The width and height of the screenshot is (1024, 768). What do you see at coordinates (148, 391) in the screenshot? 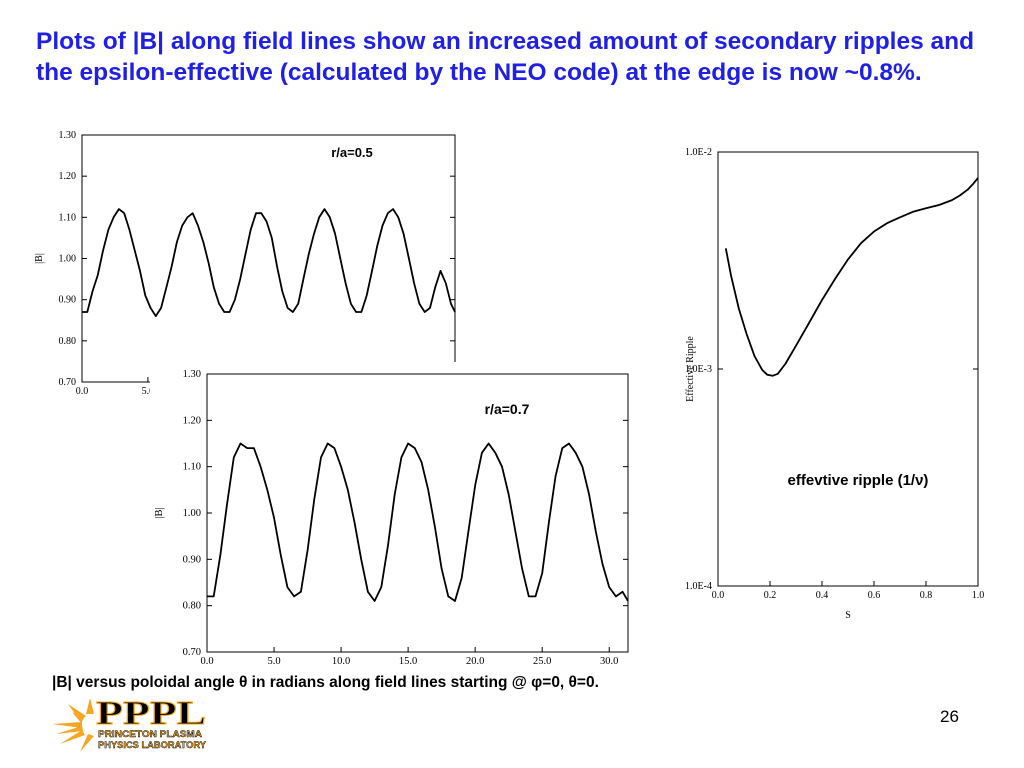
I see `b-ra05-xtick-label: 5.0` at bounding box center [148, 391].